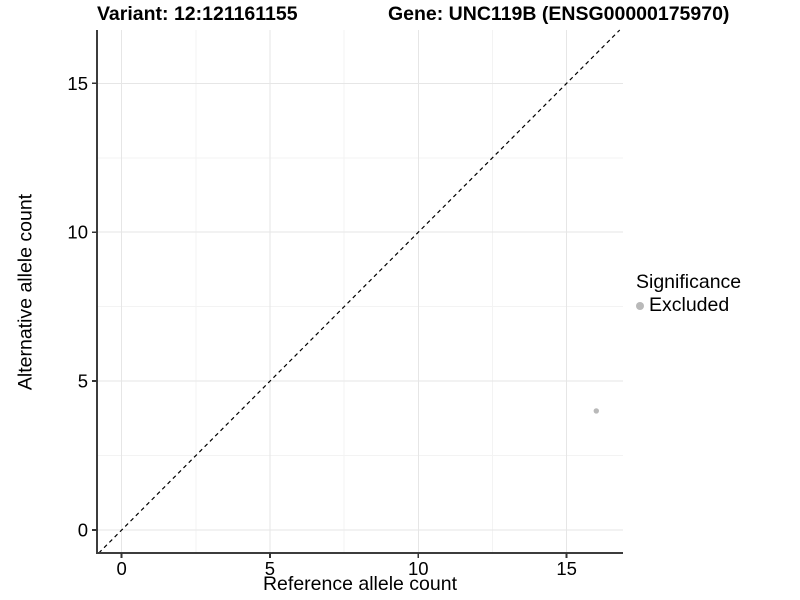 The width and height of the screenshot is (800, 600). What do you see at coordinates (566, 568) in the screenshot?
I see `x-tick-label: 15` at bounding box center [566, 568].